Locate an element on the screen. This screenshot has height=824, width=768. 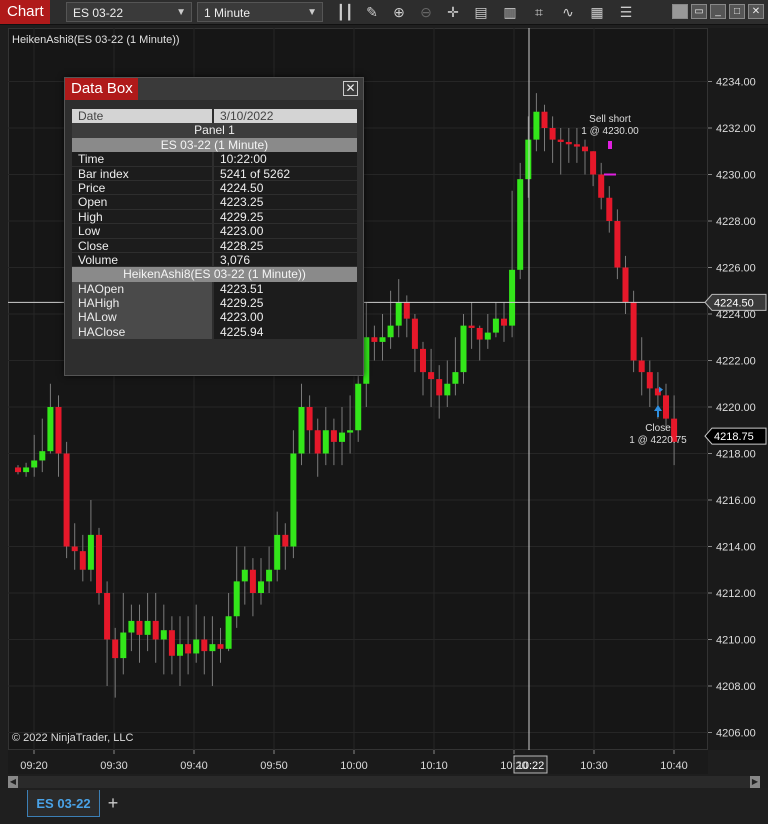
templates-icon: ▥ is located at coordinates (510, 12).